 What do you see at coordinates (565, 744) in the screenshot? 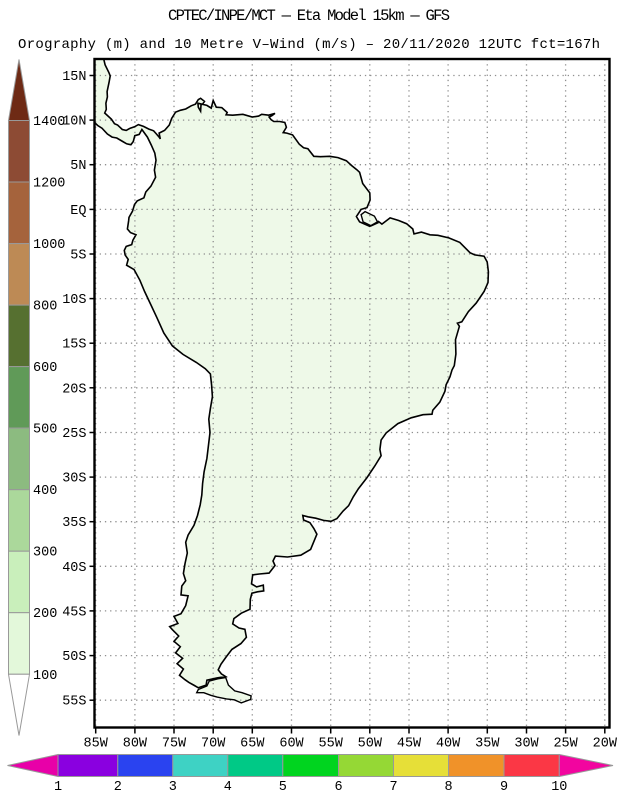
I see `svg-text: 25W` at bounding box center [565, 744].